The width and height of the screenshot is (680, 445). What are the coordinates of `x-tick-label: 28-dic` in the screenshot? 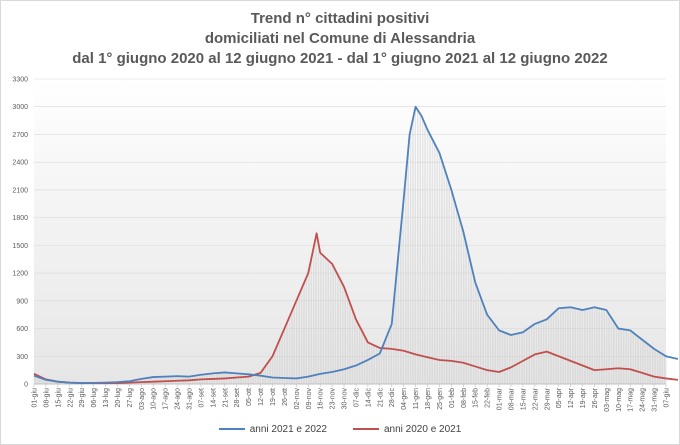 It's located at (392, 398).